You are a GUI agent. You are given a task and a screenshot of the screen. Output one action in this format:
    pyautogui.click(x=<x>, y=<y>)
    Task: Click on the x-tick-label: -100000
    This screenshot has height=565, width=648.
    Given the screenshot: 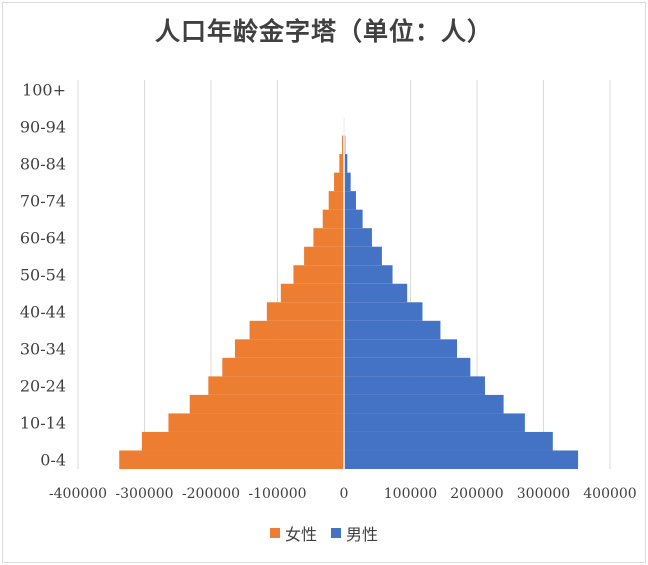 What is the action you would take?
    pyautogui.click(x=277, y=494)
    